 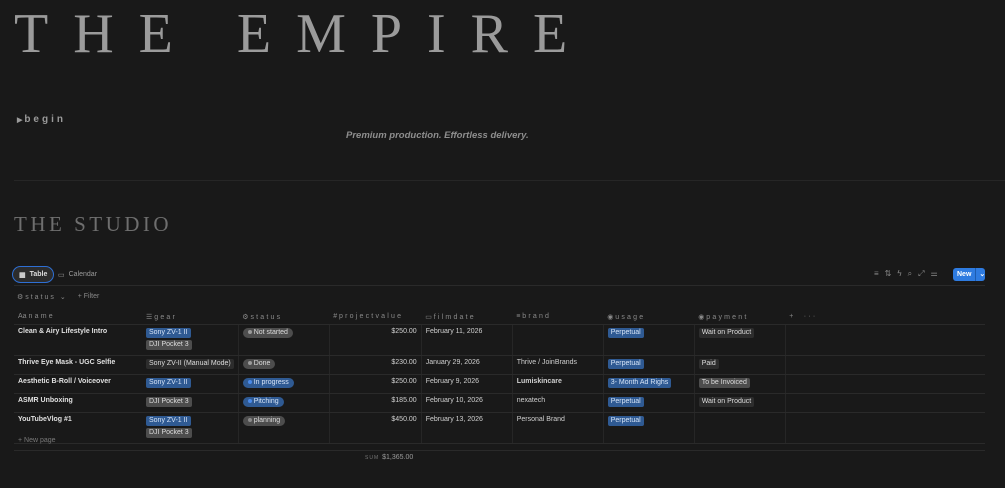 What do you see at coordinates (284, 365) in the screenshot?
I see `status-cell: Done` at bounding box center [284, 365].